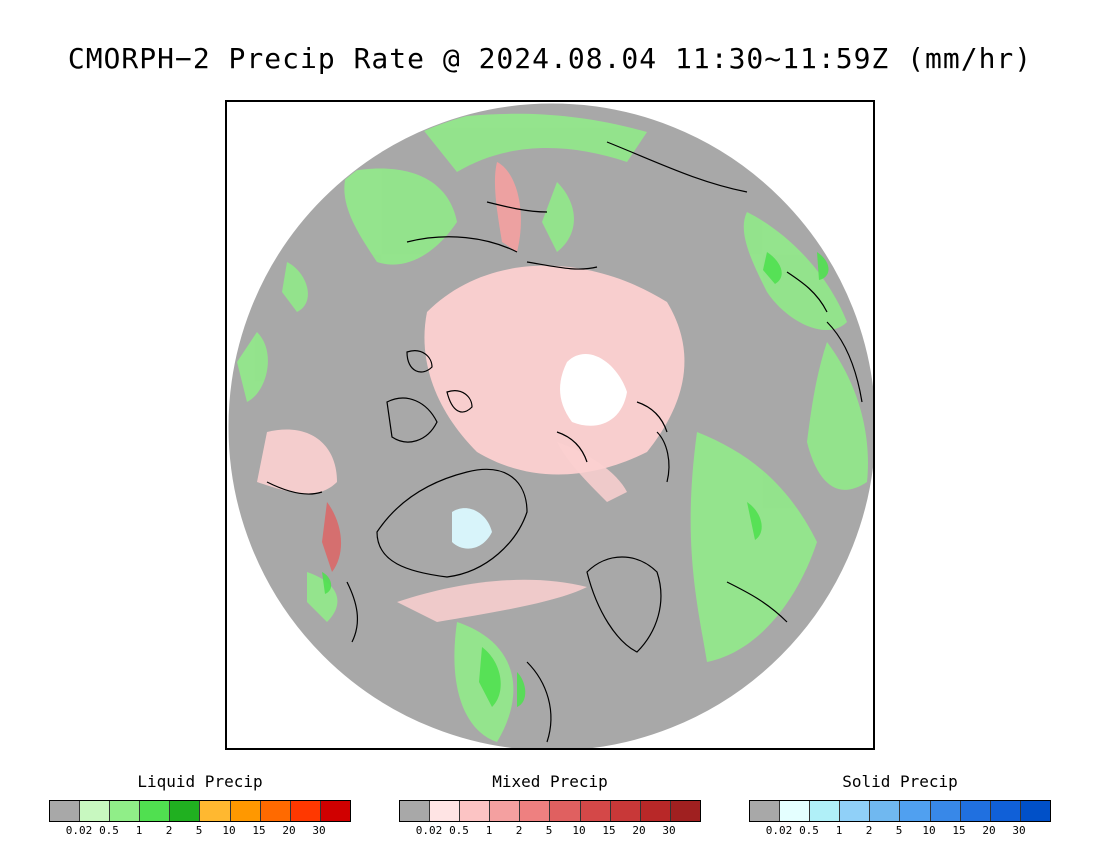 The height and width of the screenshot is (850, 1100). I want to click on legend-solid-ticks: 0.02 0.5 1 2 5 10 15 20 30, so click(900, 831).